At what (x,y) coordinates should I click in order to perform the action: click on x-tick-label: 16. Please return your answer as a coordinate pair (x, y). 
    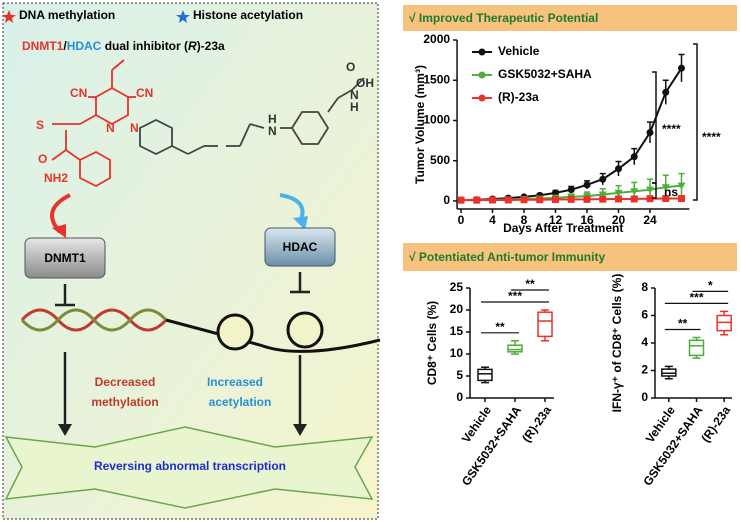
    Looking at the image, I should click on (587, 220).